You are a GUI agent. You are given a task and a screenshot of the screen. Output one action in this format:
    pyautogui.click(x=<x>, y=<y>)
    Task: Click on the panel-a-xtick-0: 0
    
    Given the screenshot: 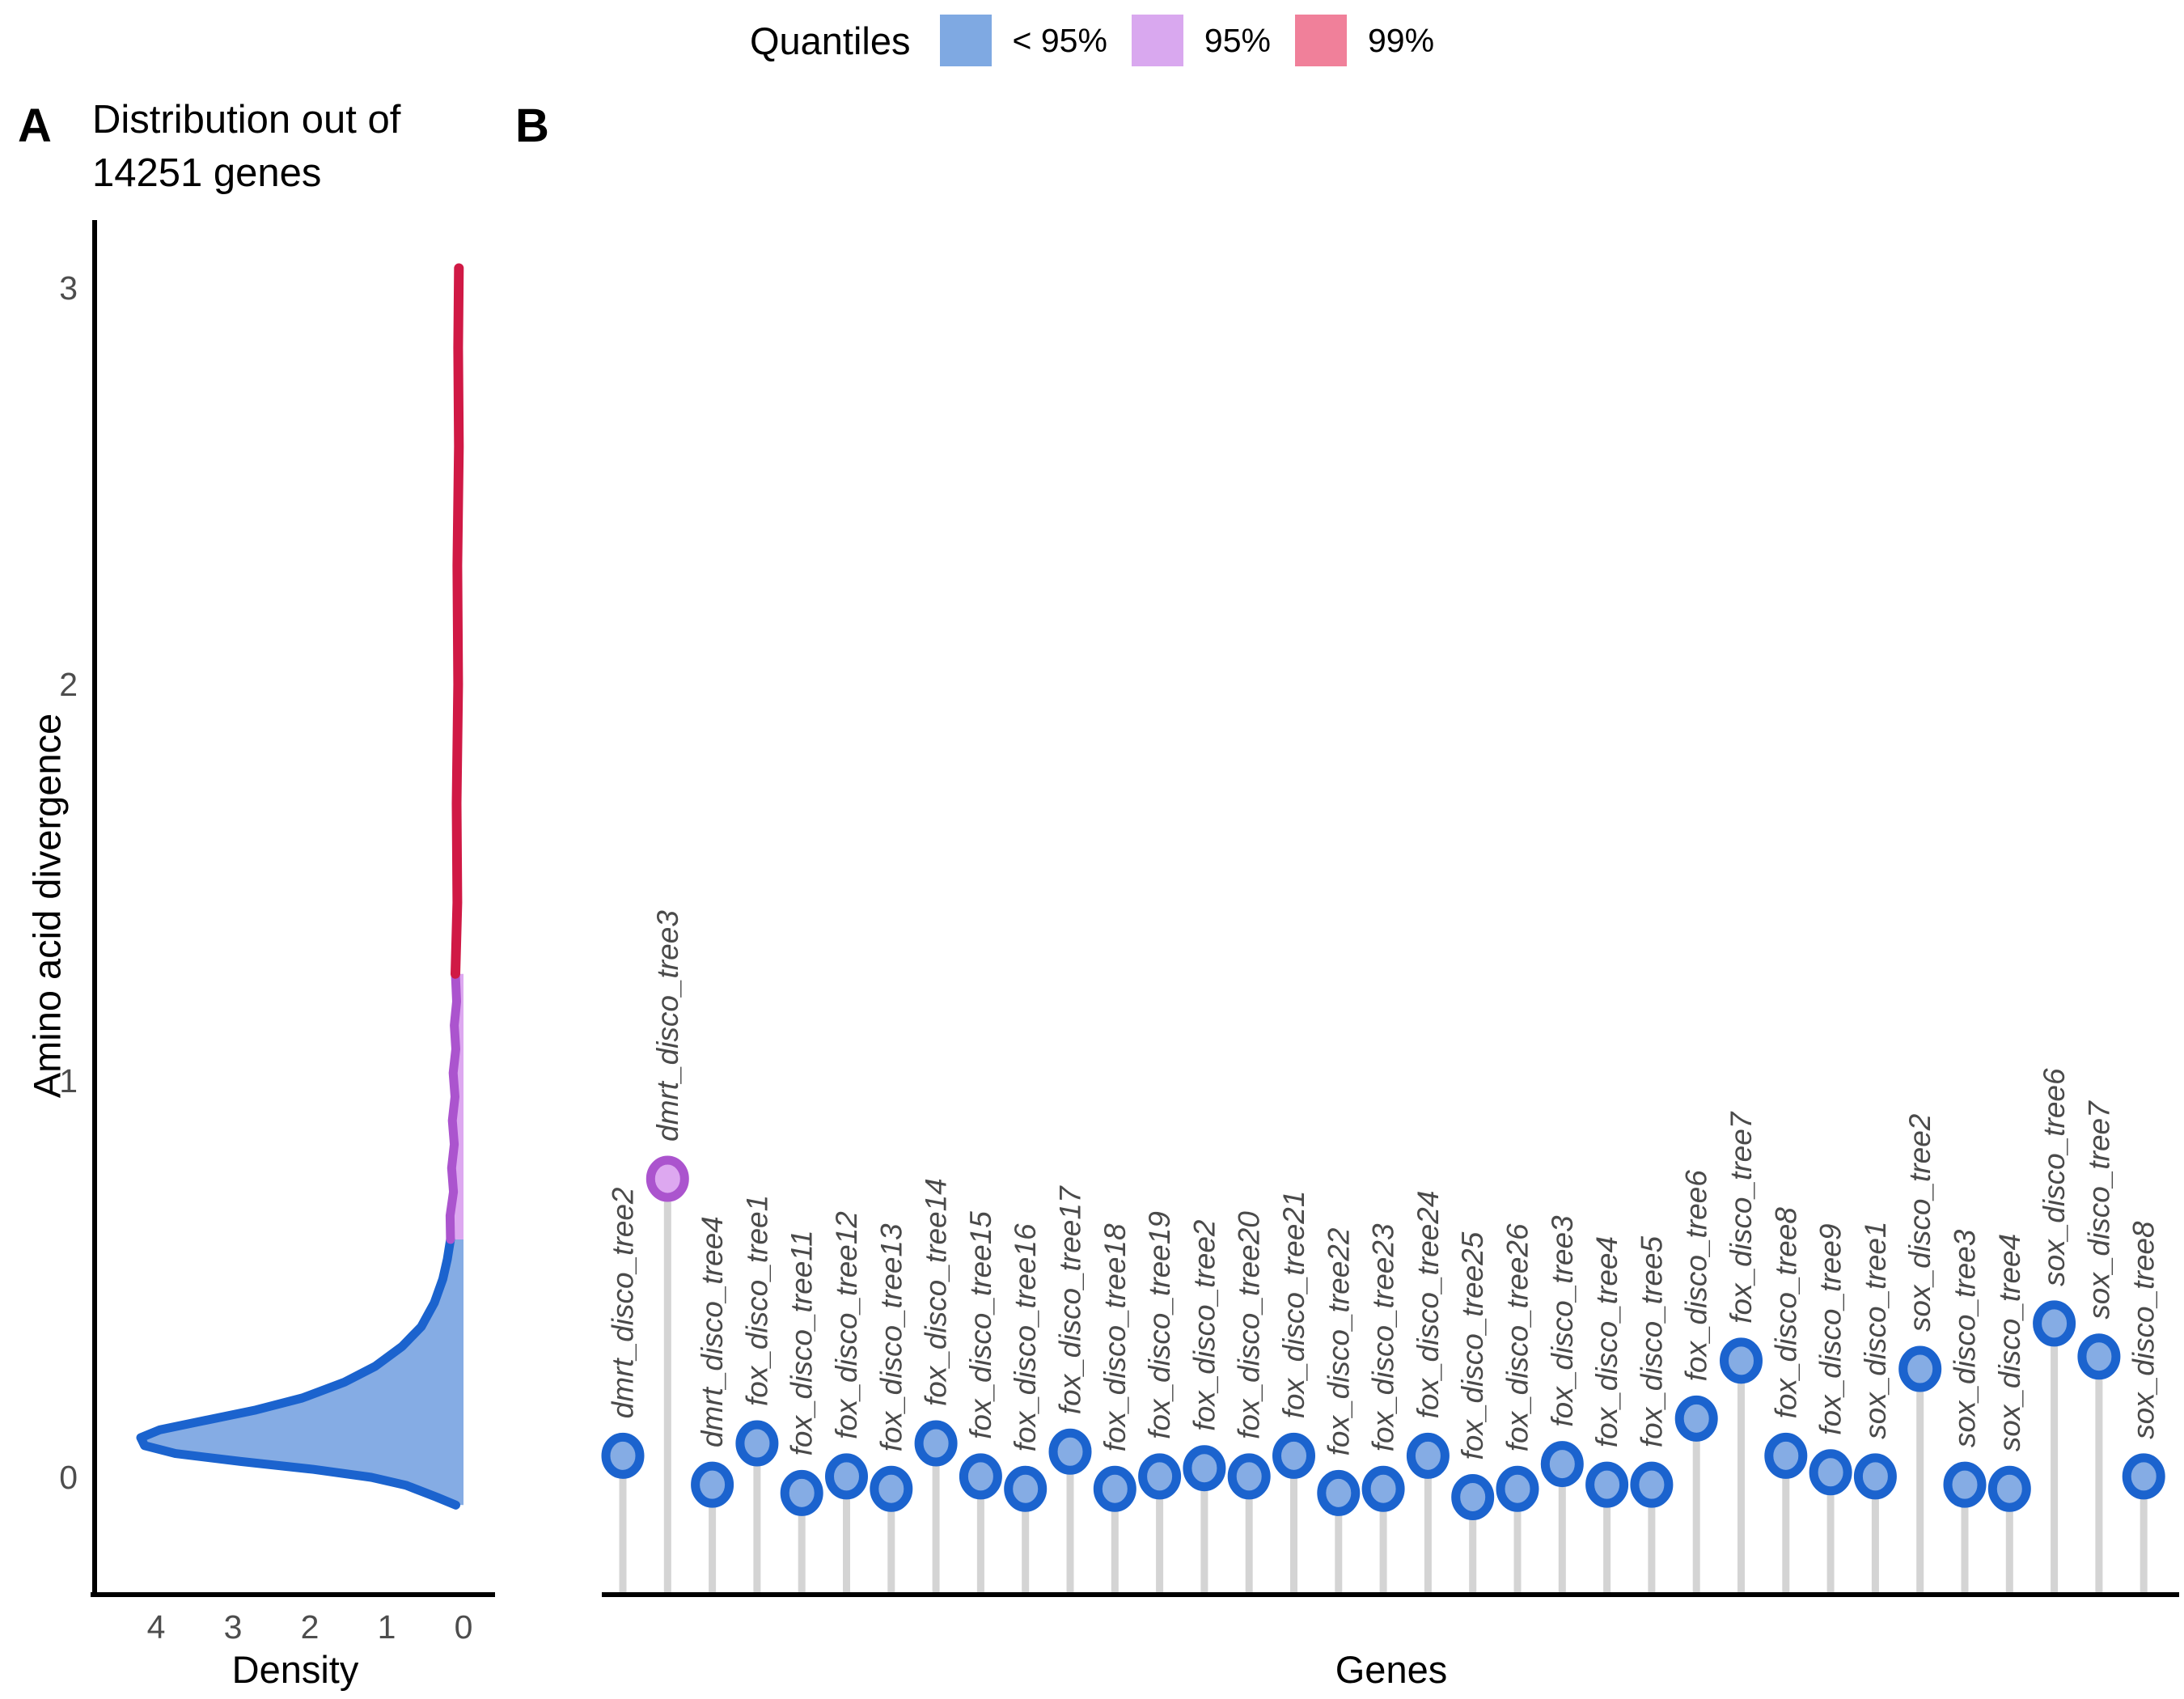 What is the action you would take?
    pyautogui.click(x=464, y=1627)
    